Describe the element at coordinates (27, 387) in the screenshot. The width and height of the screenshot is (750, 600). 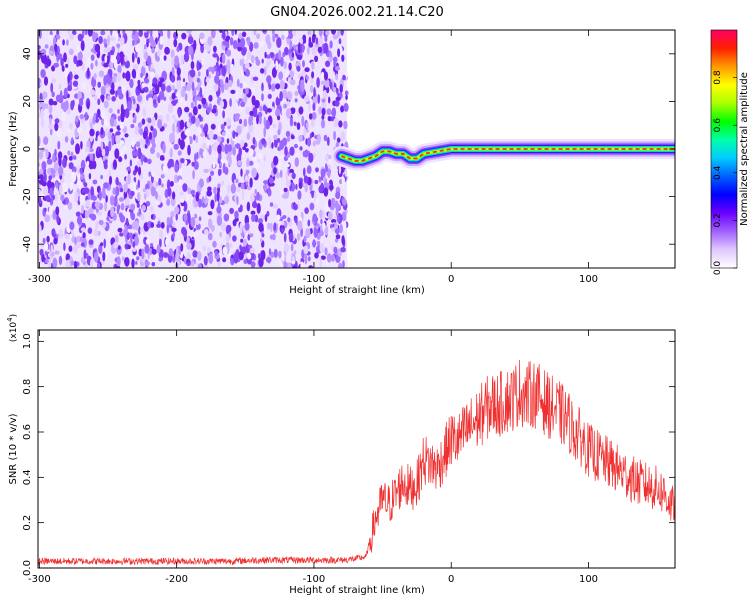
I see `y-tick-label: 0.8` at that location.